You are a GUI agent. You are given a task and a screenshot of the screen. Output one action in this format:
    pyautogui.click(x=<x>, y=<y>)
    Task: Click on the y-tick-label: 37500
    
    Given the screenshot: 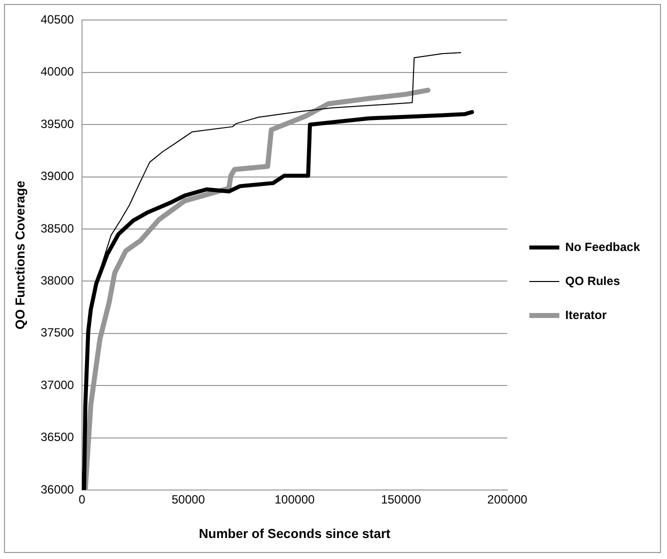 What is the action you would take?
    pyautogui.click(x=57, y=333)
    